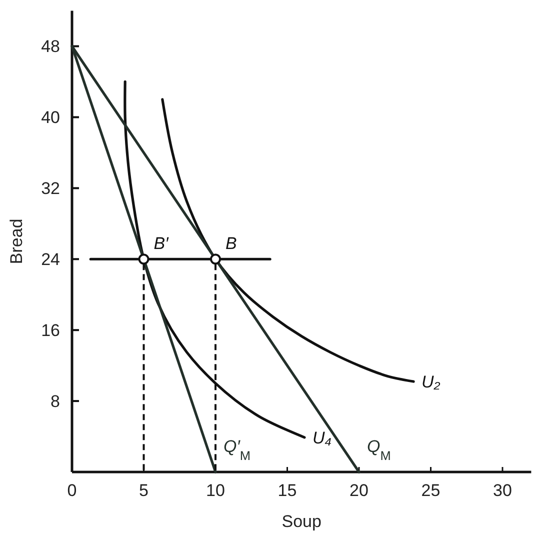 This screenshot has width=537, height=535. What do you see at coordinates (55, 402) in the screenshot?
I see `y-tick-label: 8` at bounding box center [55, 402].